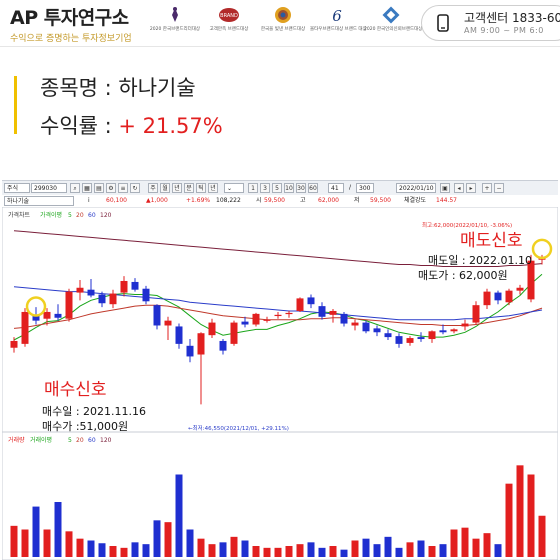  I want to click on period-month-button: 년, so click(177, 188).